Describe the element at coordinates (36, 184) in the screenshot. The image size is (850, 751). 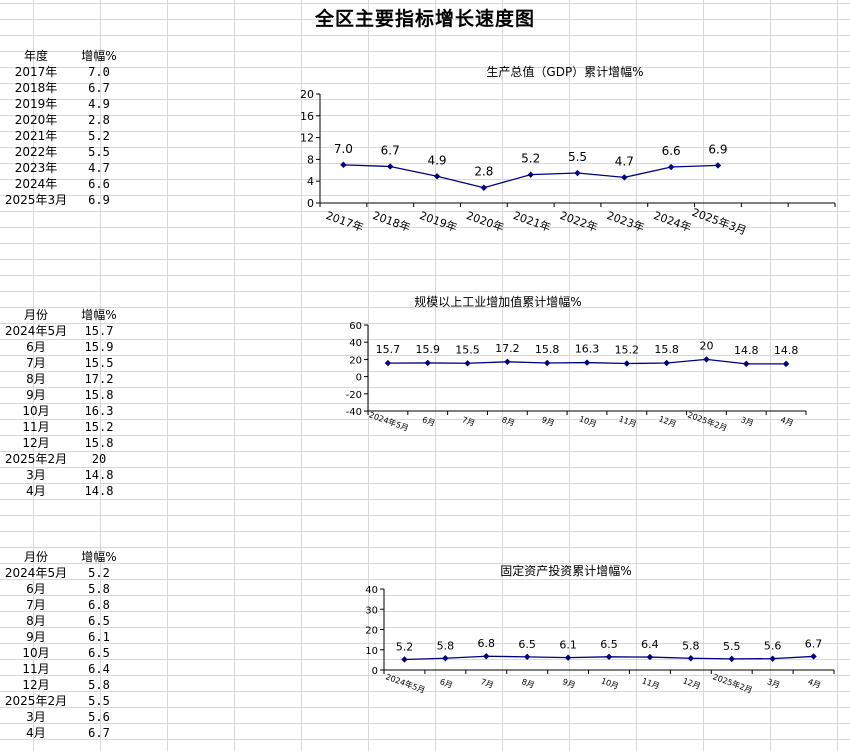
I see `period-cell: 2024年` at that location.